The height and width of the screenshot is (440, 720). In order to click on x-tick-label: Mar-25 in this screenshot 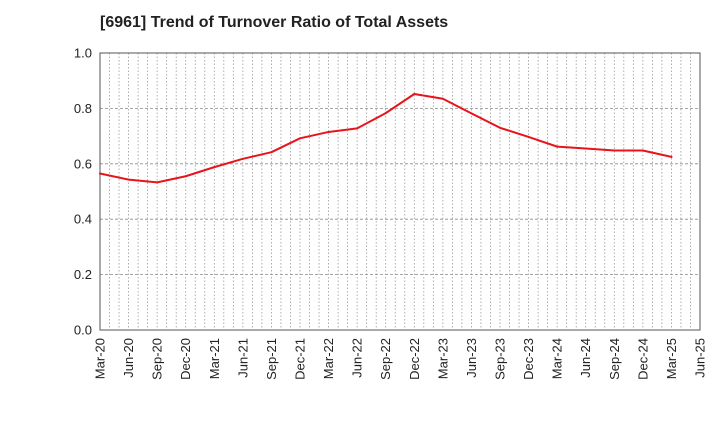, I will do `click(671, 358)`.